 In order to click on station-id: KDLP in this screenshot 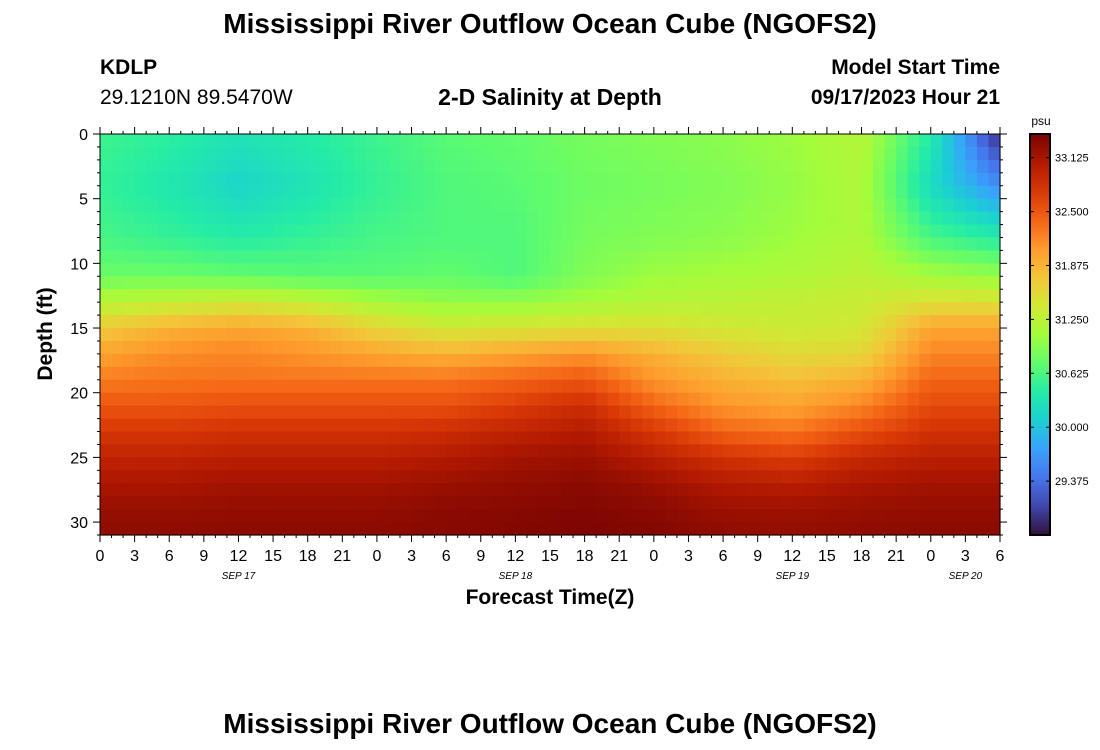, I will do `click(129, 67)`.